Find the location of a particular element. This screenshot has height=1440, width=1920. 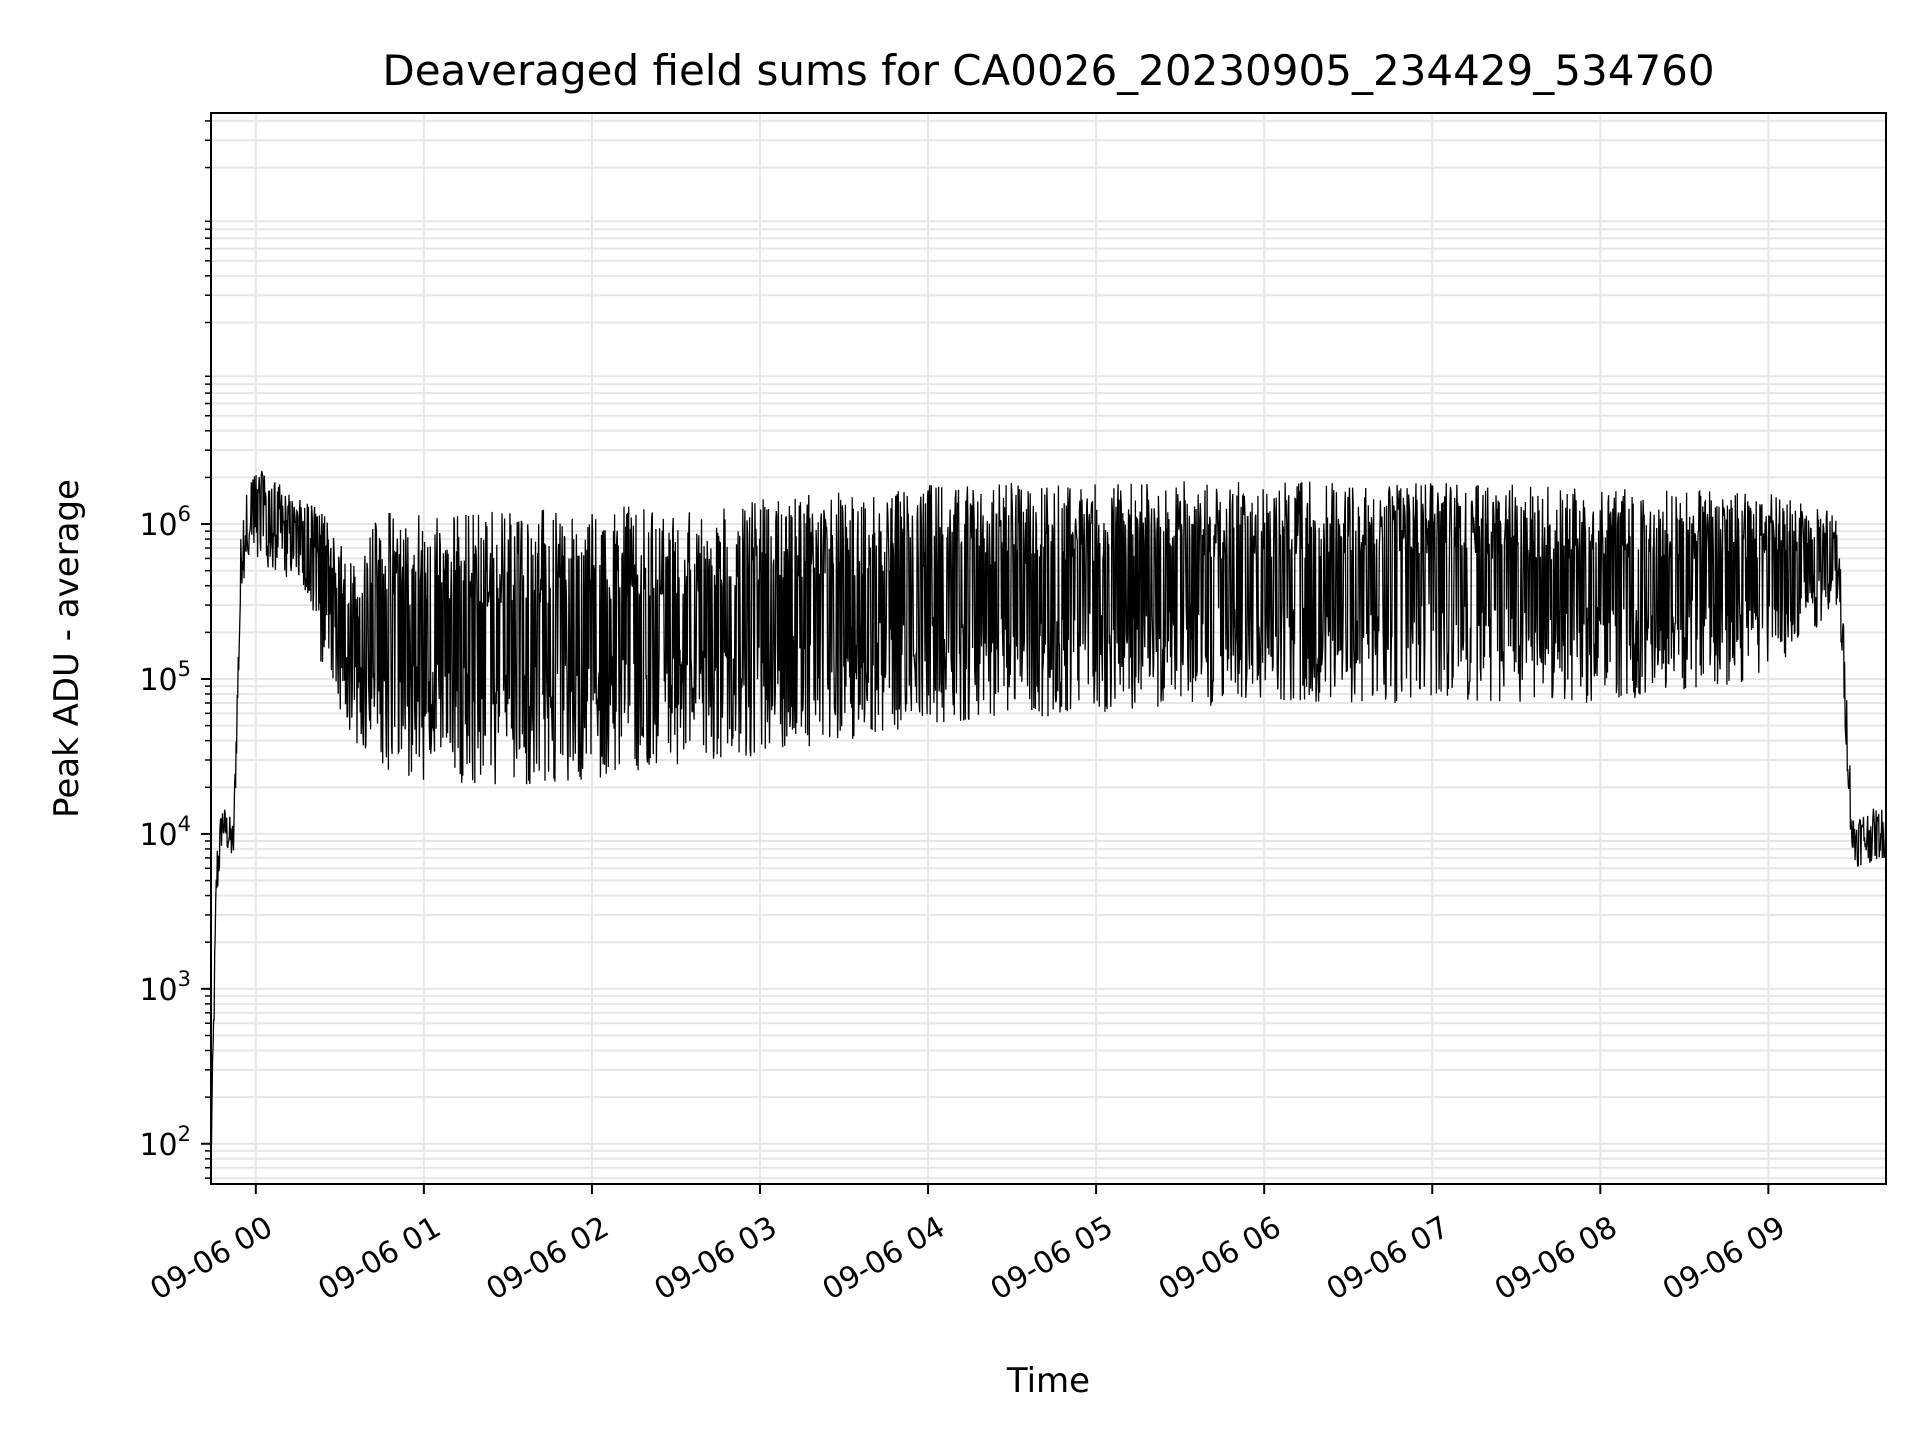

x-tick-label: 09-06 09 is located at coordinates (1724, 1259).